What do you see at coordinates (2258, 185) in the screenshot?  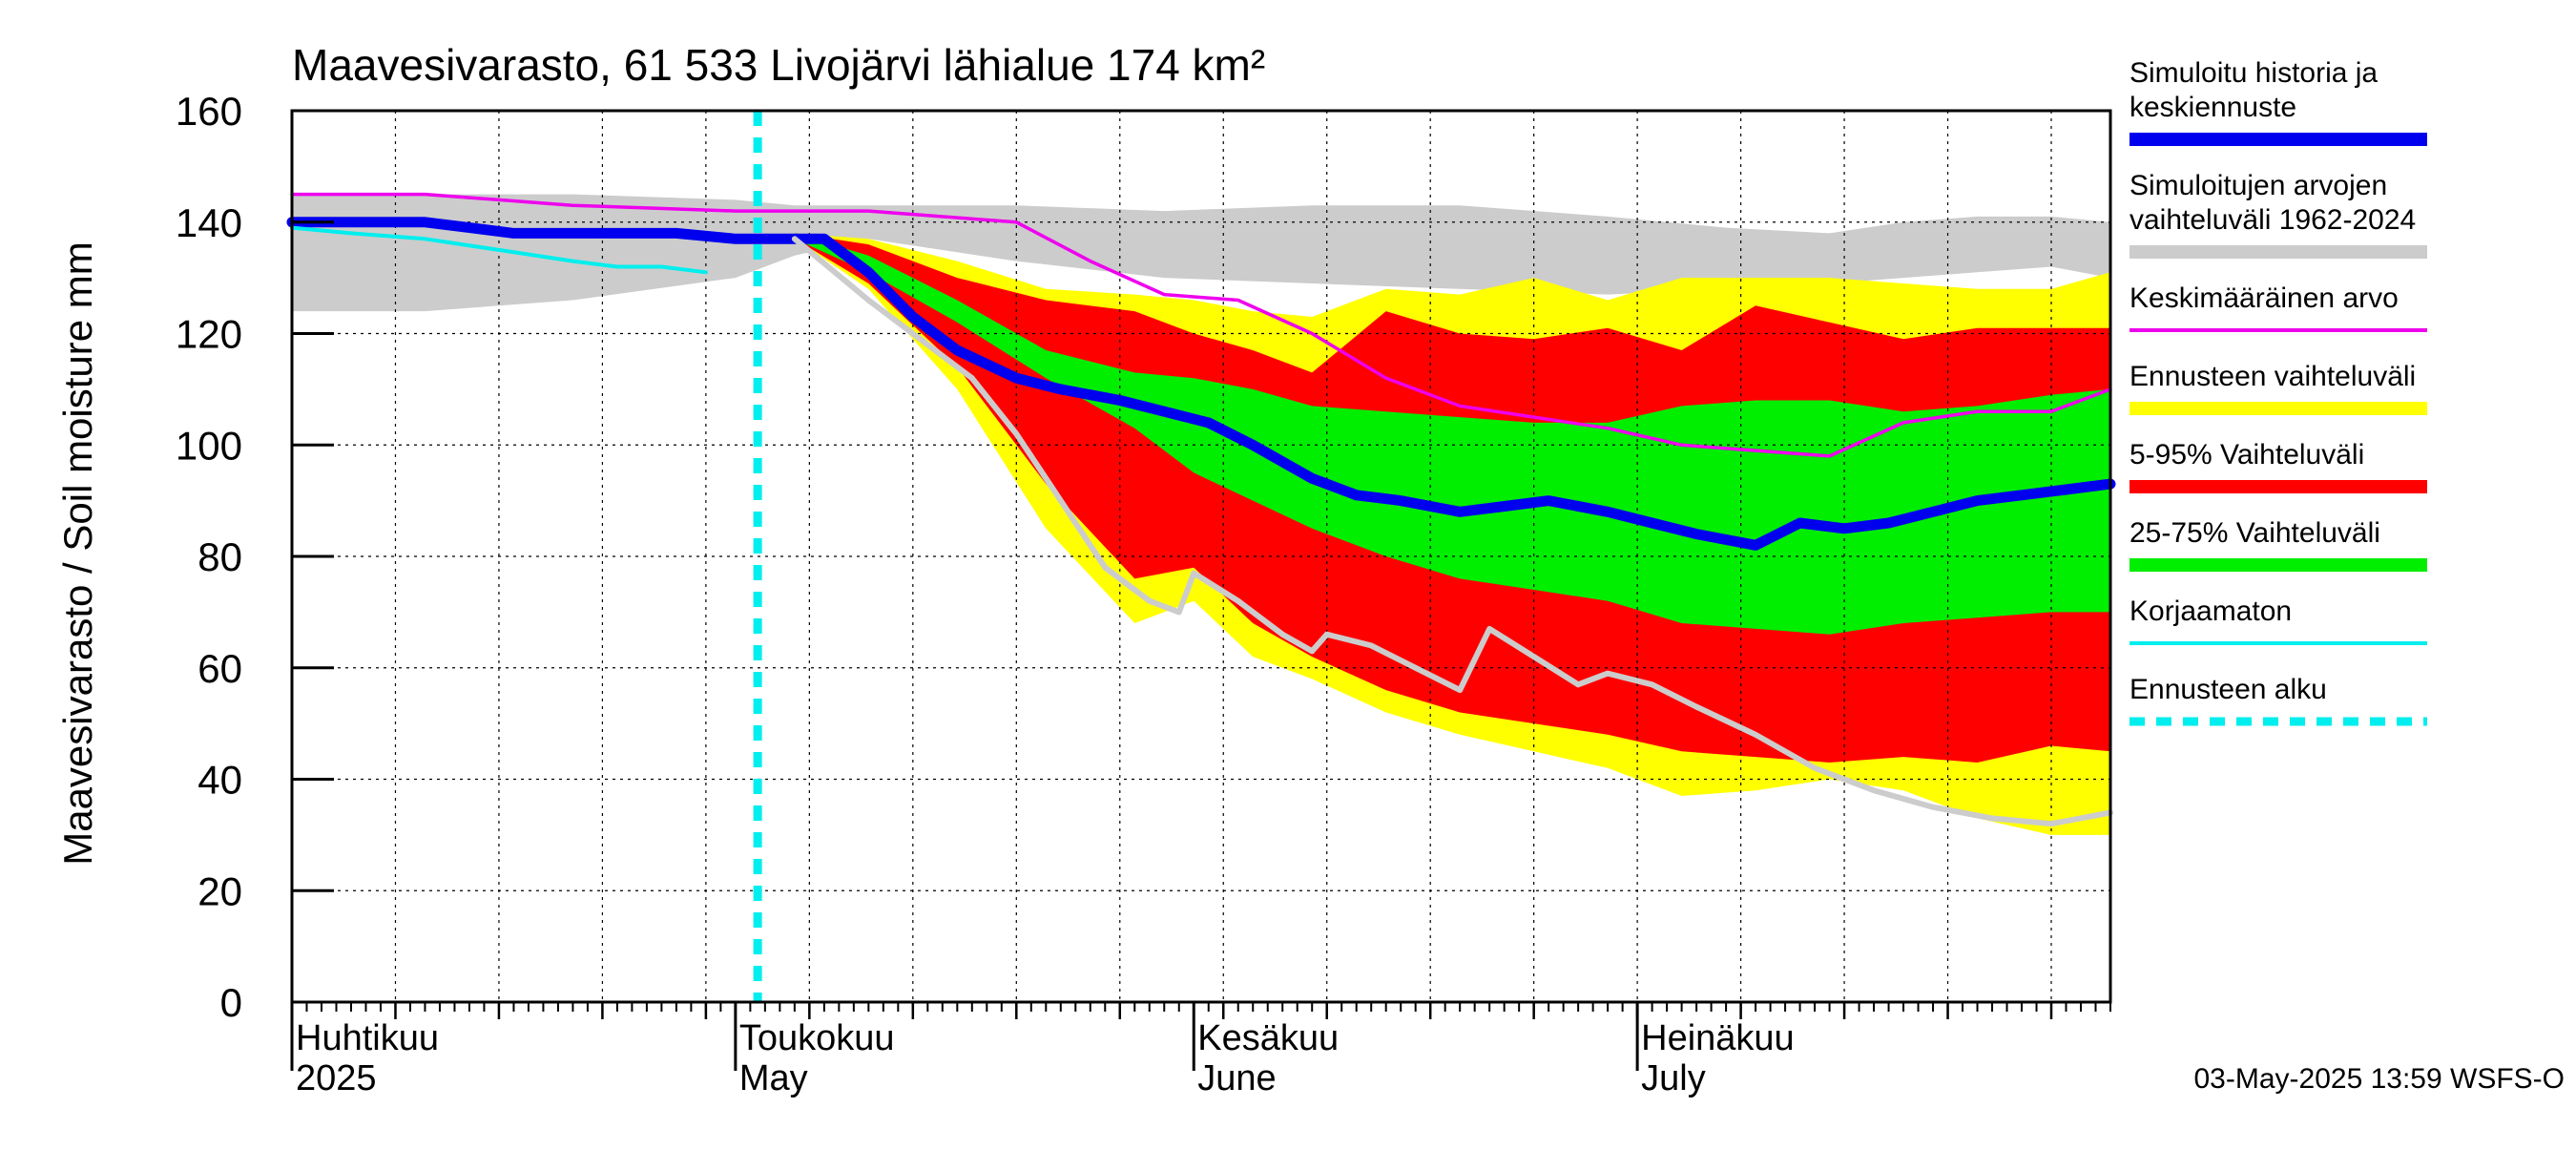 I see `legend-label: Simuloitujen arvojen` at bounding box center [2258, 185].